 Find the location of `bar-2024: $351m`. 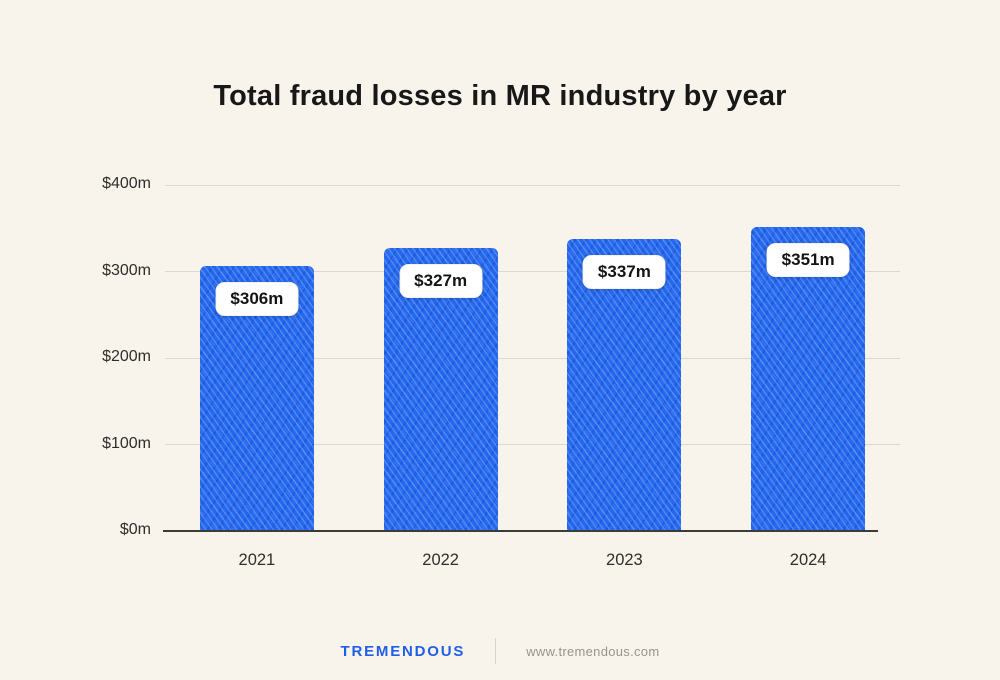

bar-2024: $351m is located at coordinates (808, 379).